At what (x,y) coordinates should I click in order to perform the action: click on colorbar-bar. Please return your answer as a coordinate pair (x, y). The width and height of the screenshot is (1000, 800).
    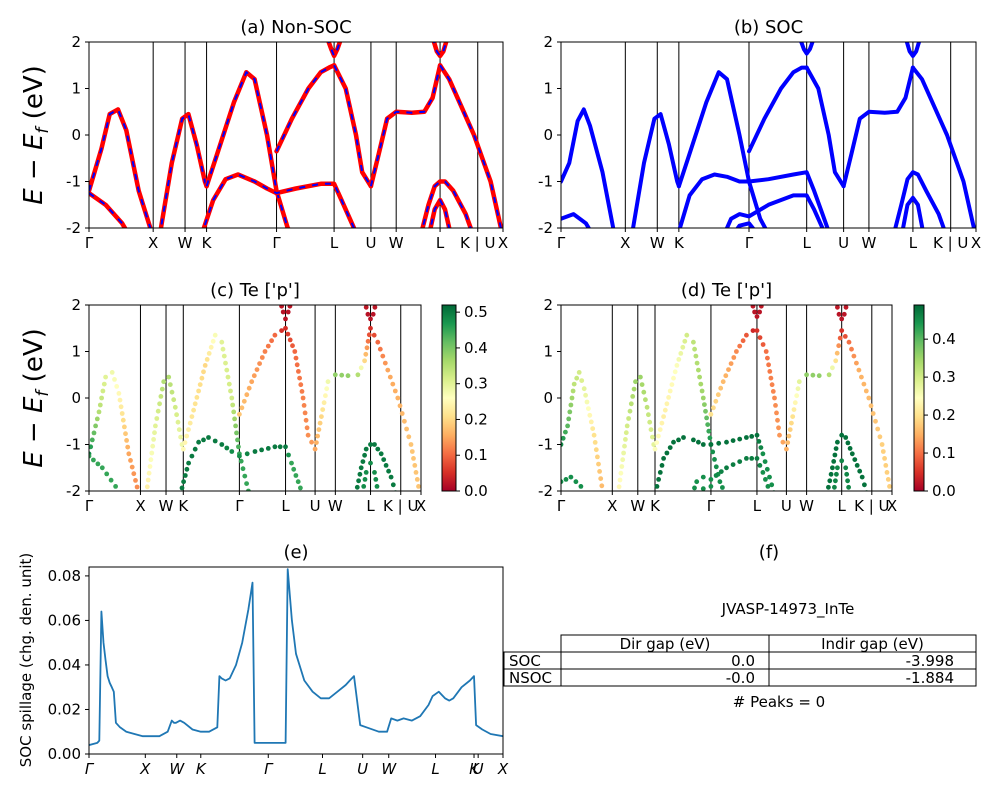
    Looking at the image, I should click on (919, 398).